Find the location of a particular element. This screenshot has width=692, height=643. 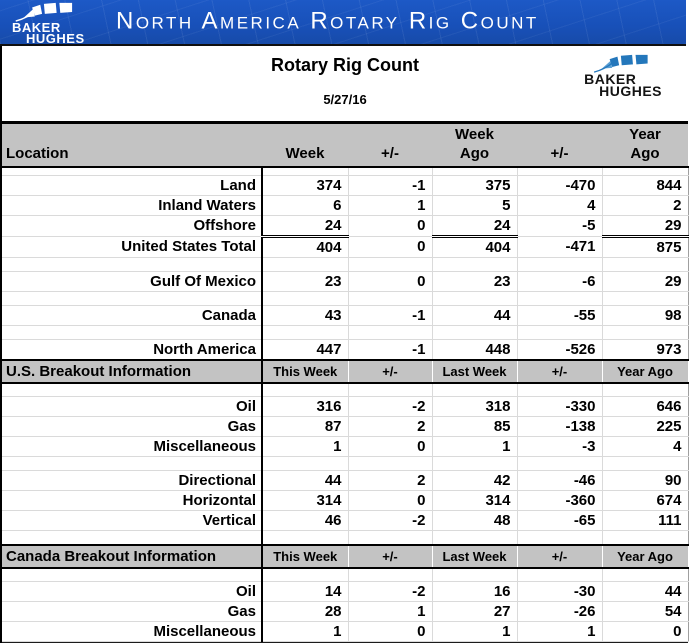

cell-value: -2 is located at coordinates (390, 520).